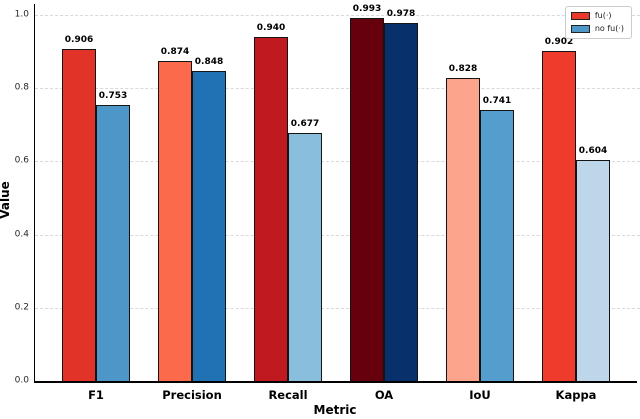 This screenshot has height=419, width=640. What do you see at coordinates (21, 160) in the screenshot?
I see `y-tick-label: 0.6` at bounding box center [21, 160].